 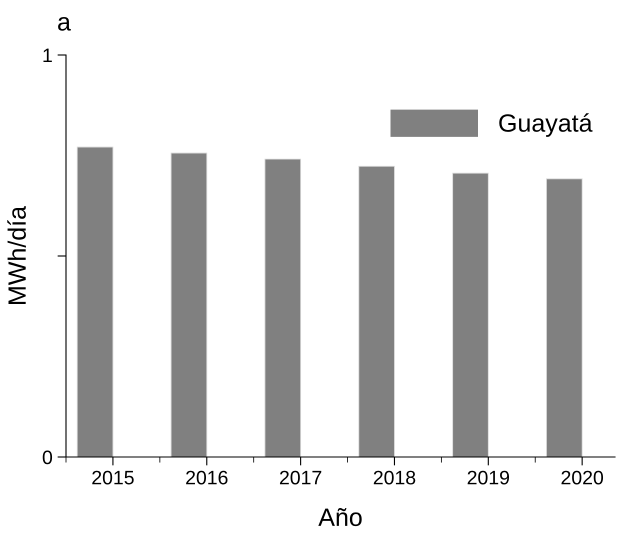 What do you see at coordinates (207, 477) in the screenshot?
I see `x-tick-label: 2016` at bounding box center [207, 477].